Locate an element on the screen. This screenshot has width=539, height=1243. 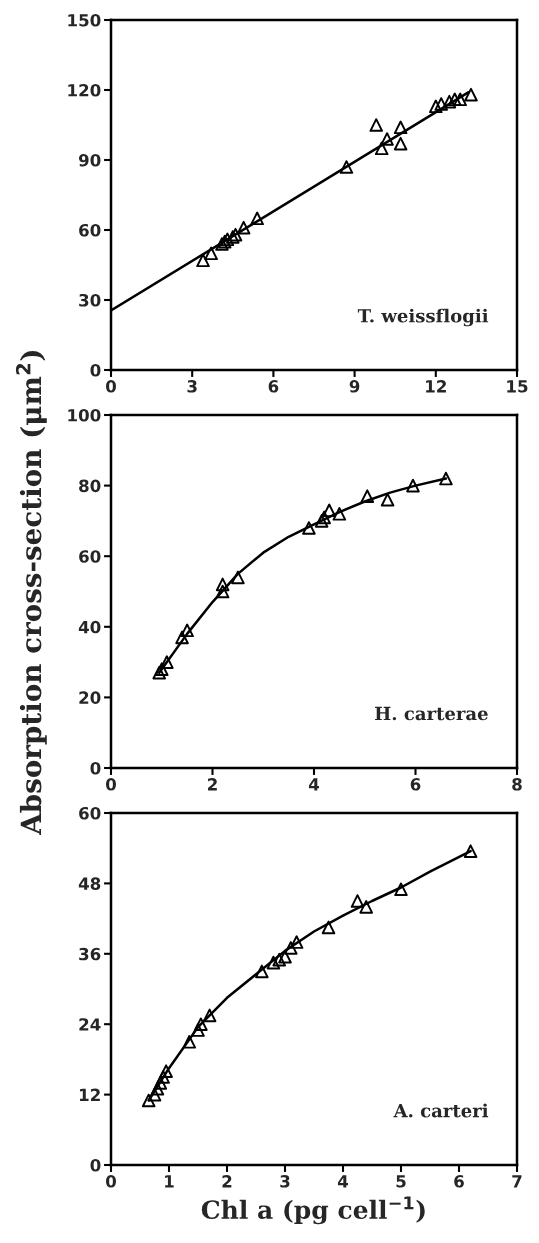
y-axis-title: Absorption cross-section (μm$^{2}$) is located at coordinates (31, 593).